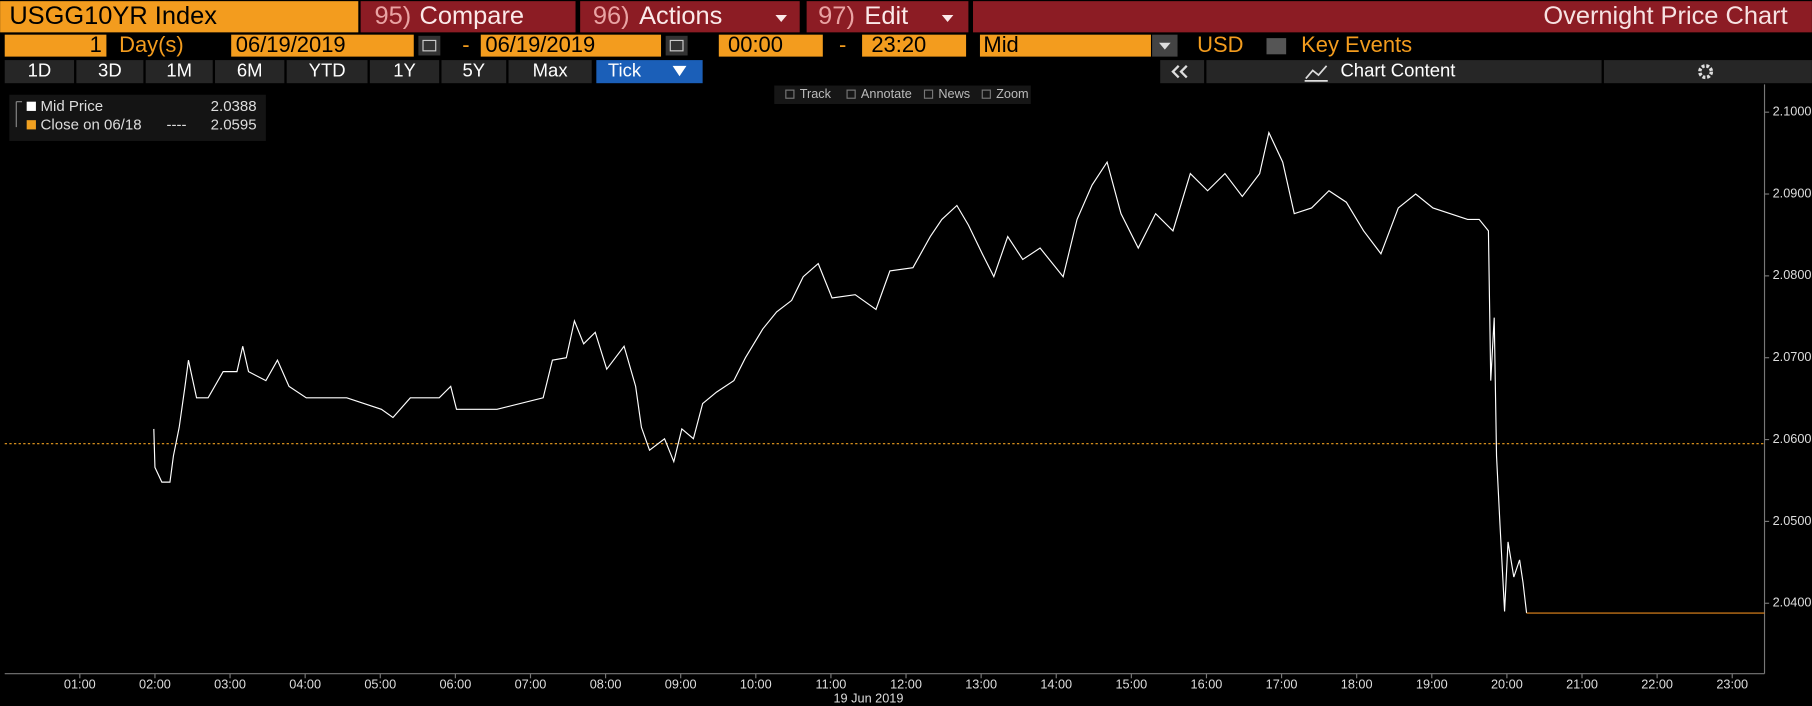 Image resolution: width=1812 pixels, height=706 pixels. Describe the element at coordinates (1282, 684) in the screenshot. I see `x-tick-label: 17:00` at that location.